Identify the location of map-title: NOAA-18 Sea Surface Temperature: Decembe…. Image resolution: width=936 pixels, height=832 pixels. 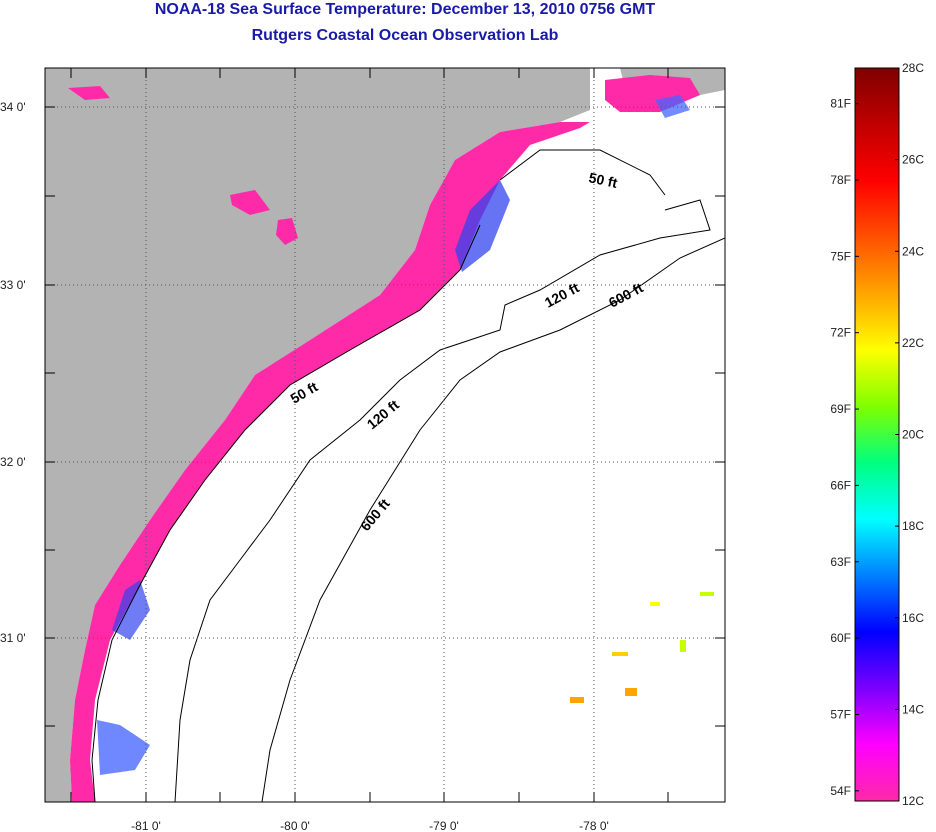
(405, 9).